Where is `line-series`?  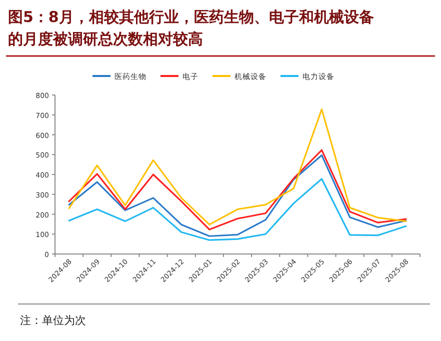 line-series is located at coordinates (237, 209).